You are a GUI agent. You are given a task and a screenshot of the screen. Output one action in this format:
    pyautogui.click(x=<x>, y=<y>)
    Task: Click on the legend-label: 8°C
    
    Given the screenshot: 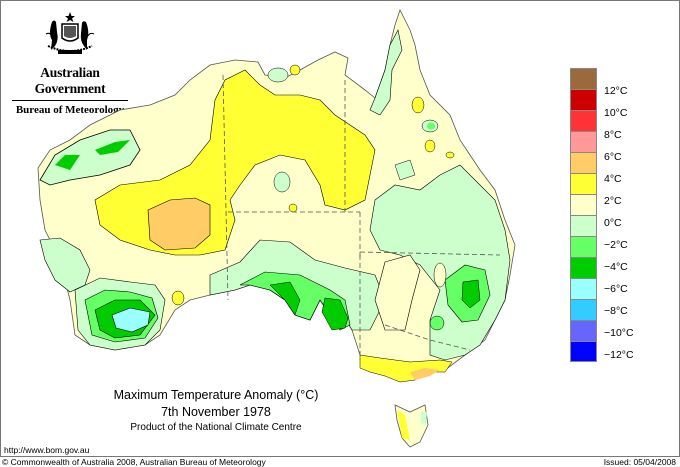 What is the action you would take?
    pyautogui.click(x=613, y=135)
    